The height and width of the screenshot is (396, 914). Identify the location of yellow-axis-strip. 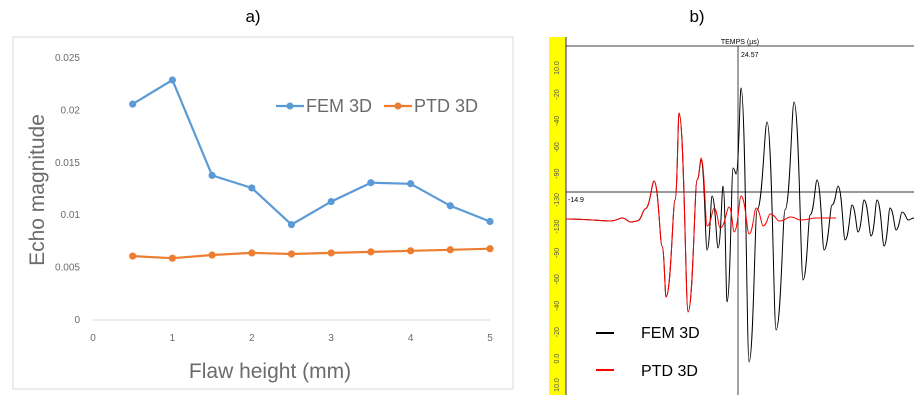
(557, 216).